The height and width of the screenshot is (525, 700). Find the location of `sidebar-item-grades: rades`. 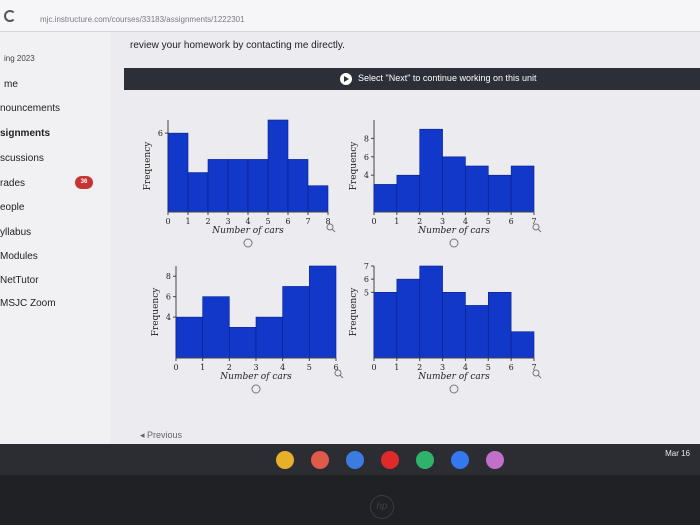

sidebar-item-grades: rades is located at coordinates (13, 183).